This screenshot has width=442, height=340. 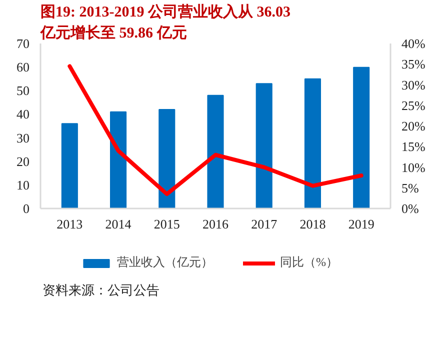 What do you see at coordinates (167, 224) in the screenshot?
I see `x-tick-label: 2015` at bounding box center [167, 224].